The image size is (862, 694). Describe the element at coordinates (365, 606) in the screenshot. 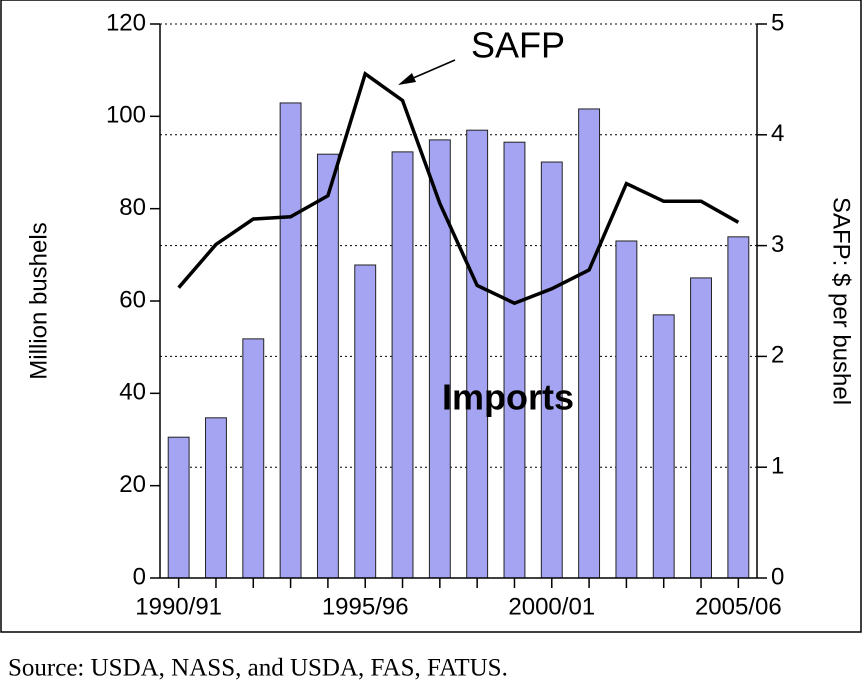

I see `x-tick-label: 1995/96` at that location.